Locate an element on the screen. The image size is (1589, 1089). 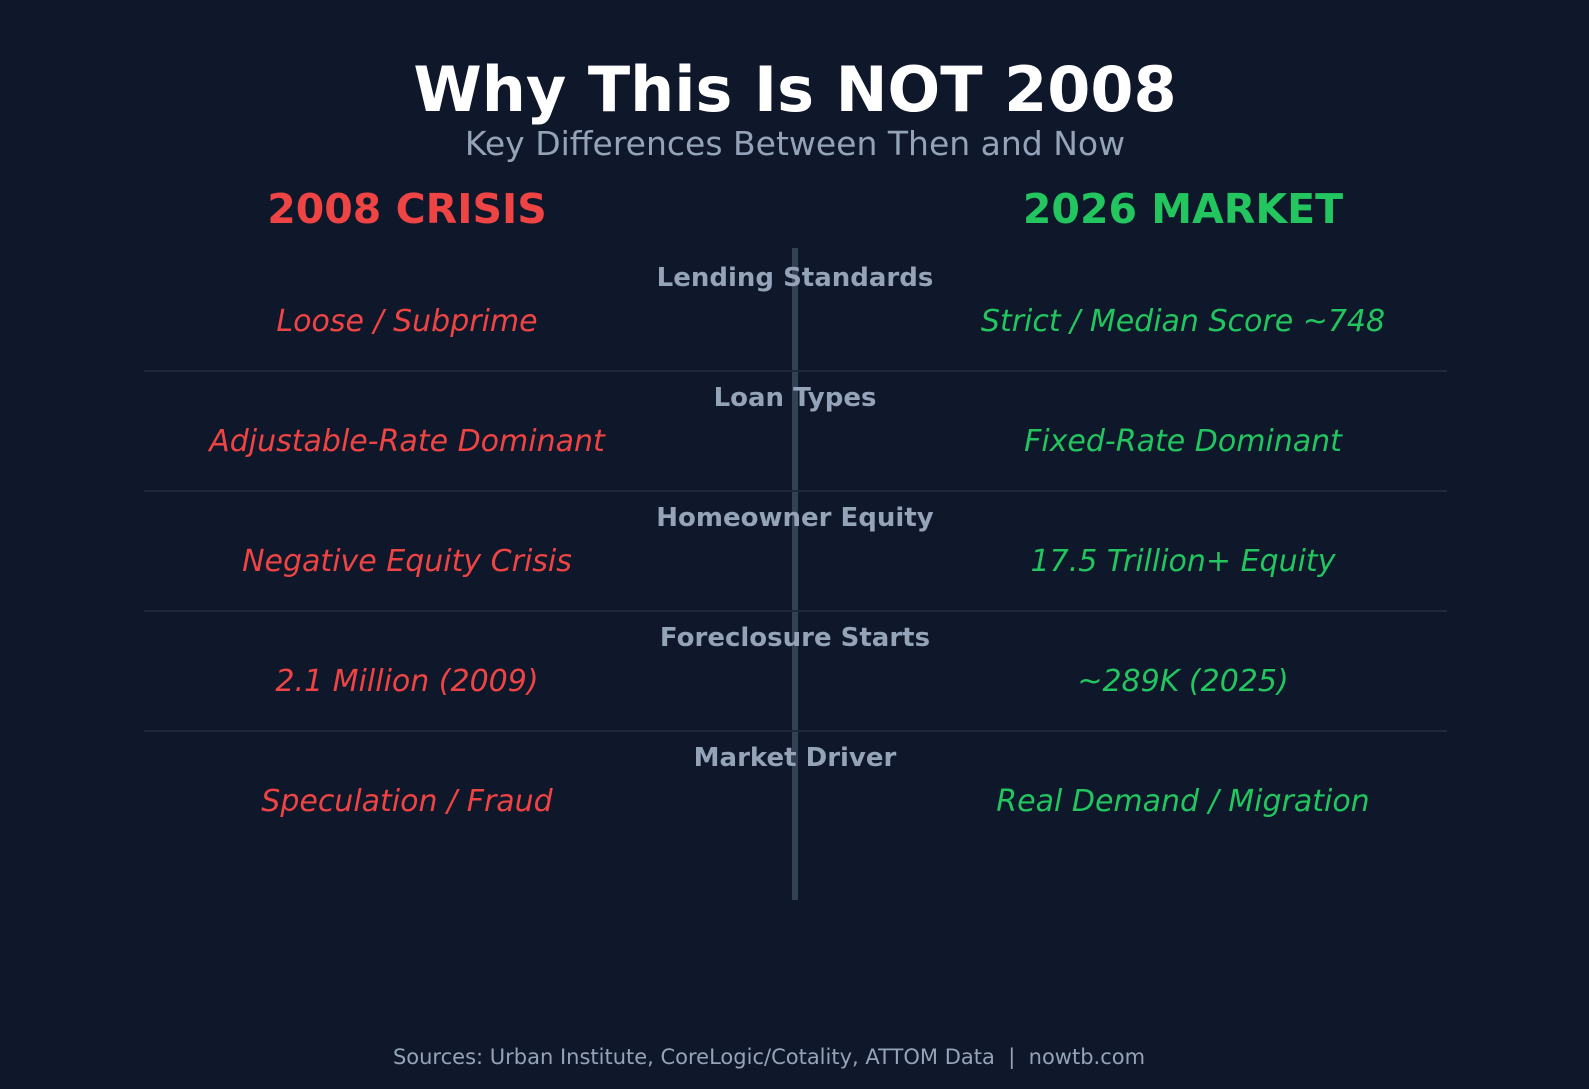
row-category-foreclosure-starts: Foreclosure Starts is located at coordinates (795, 638).